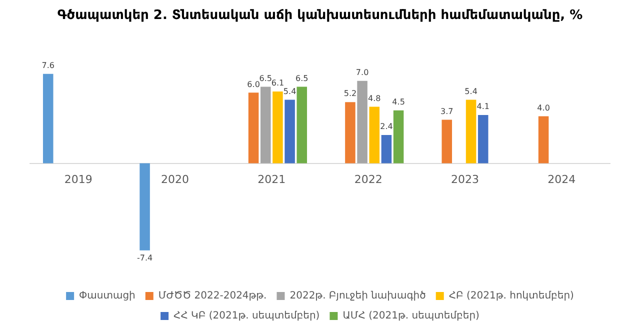 The width and height of the screenshot is (640, 335). I want to click on data-label: -7.4, so click(144, 257).